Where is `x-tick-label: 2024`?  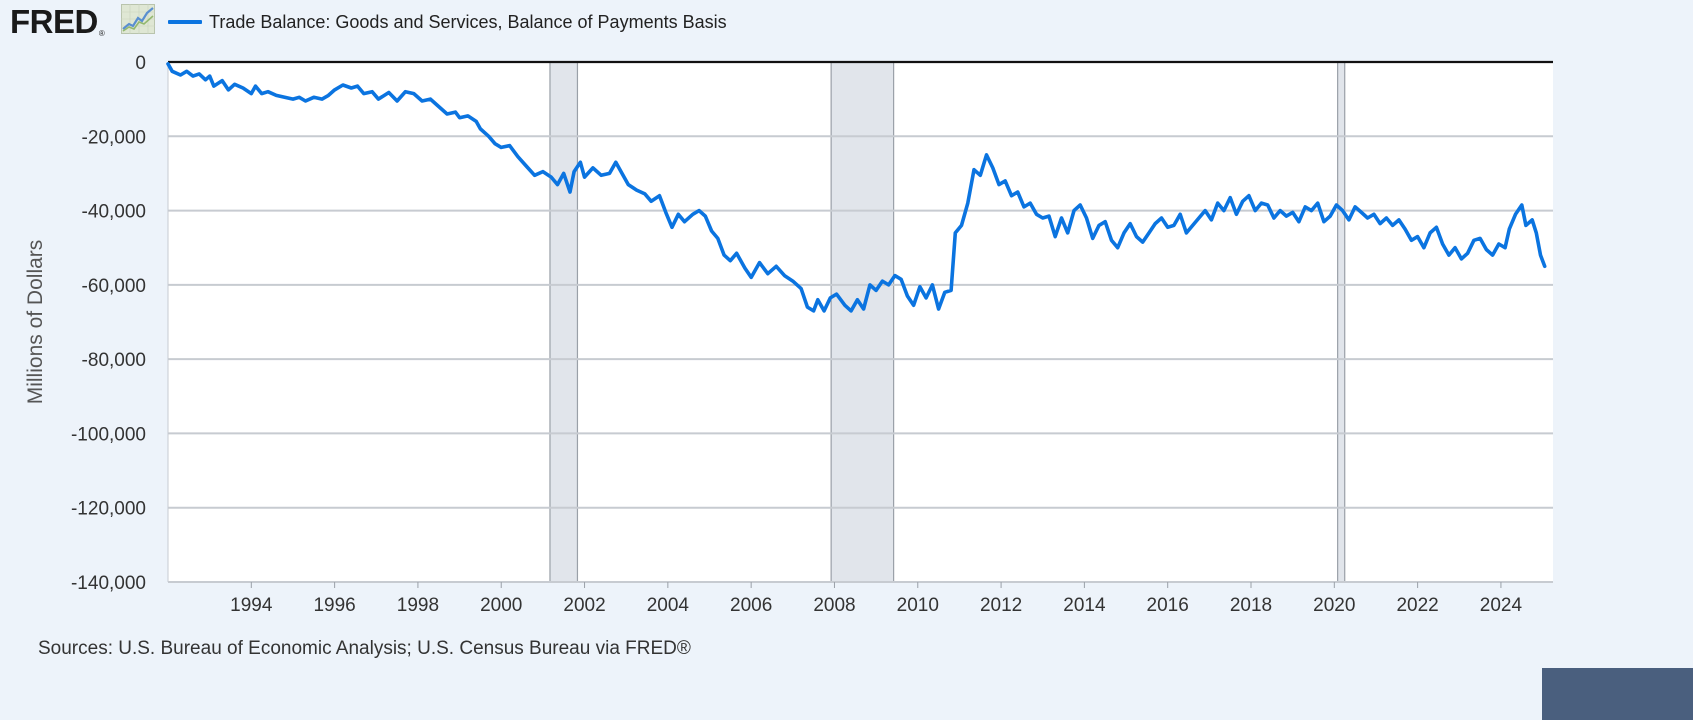
x-tick-label: 2024 is located at coordinates (1501, 605).